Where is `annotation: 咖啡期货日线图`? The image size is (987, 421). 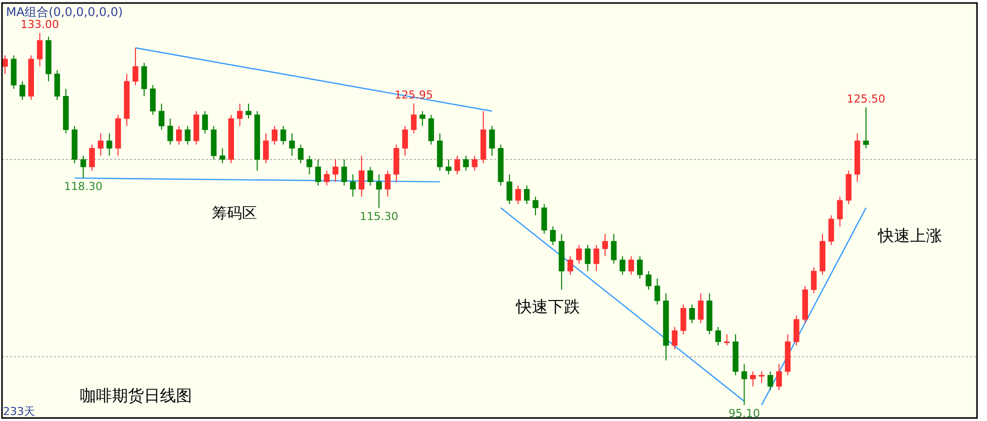
annotation: 咖啡期货日线图 is located at coordinates (136, 395).